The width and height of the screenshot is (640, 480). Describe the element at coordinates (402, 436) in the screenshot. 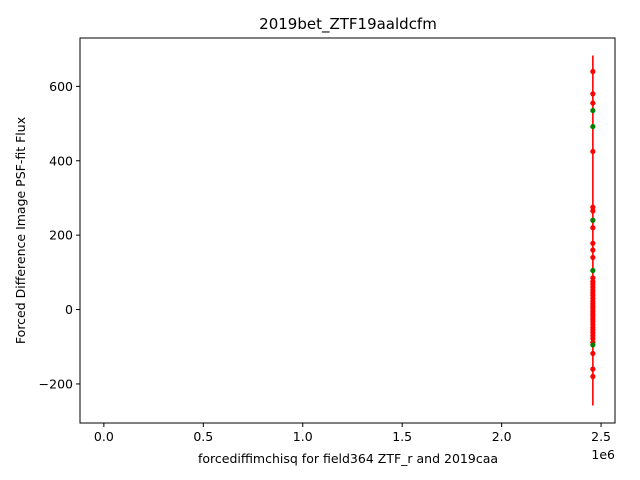

I see `x-tick-label: 1.5` at that location.